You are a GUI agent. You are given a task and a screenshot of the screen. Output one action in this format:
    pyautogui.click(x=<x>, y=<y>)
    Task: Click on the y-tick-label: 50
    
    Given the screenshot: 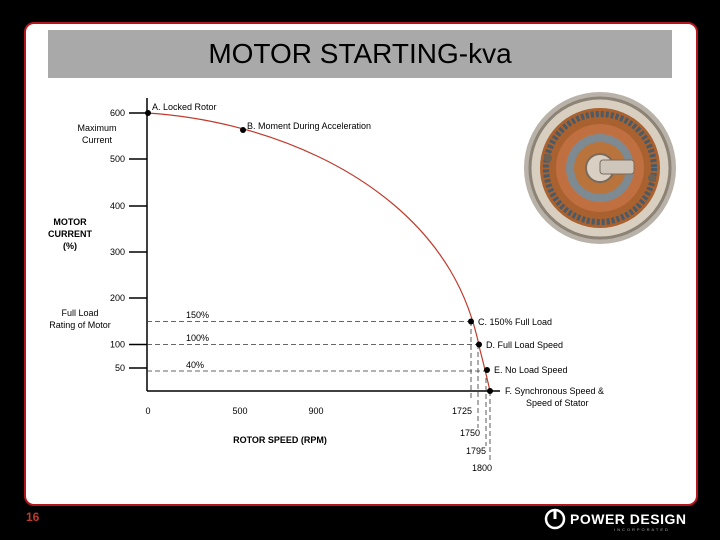 What is the action you would take?
    pyautogui.click(x=120, y=368)
    